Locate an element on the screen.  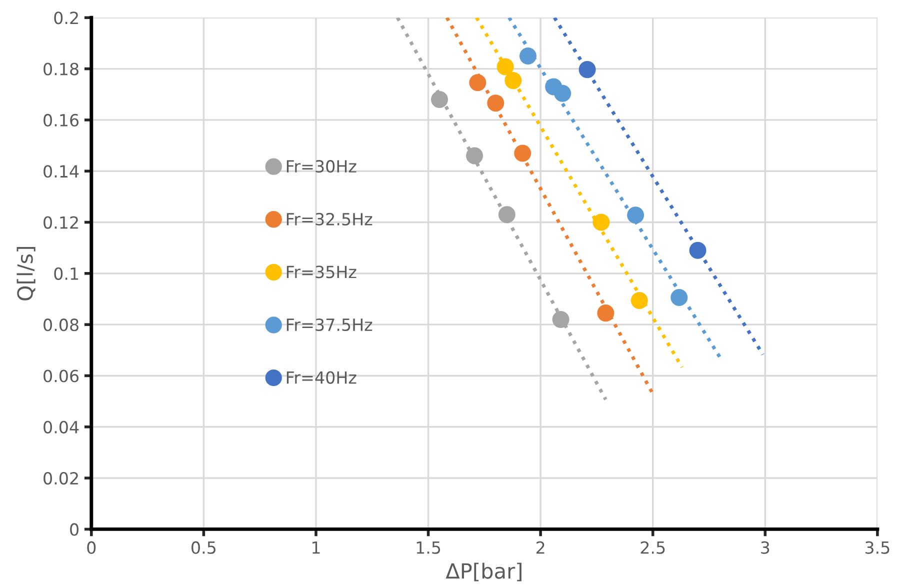
legend-label: Fr=37.5Hz is located at coordinates (329, 325).